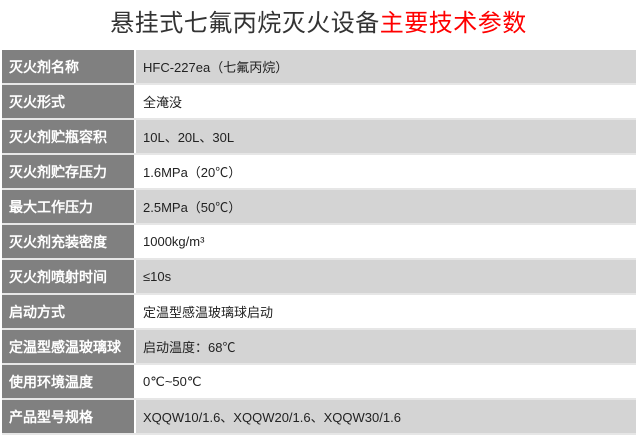 Image resolution: width=637 pixels, height=435 pixels. What do you see at coordinates (69, 67) in the screenshot?
I see `spec-label: 灭火剂名称` at bounding box center [69, 67].